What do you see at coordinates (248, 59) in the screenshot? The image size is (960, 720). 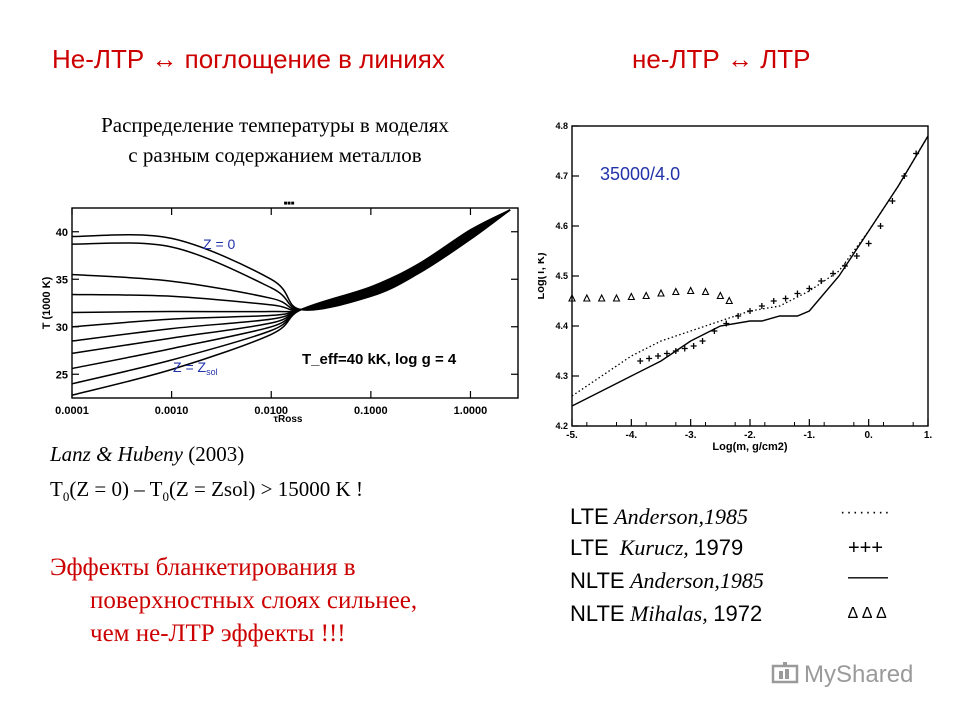 I see `title-left: Не-ЛТР ↔ поглощение в линиях` at bounding box center [248, 59].